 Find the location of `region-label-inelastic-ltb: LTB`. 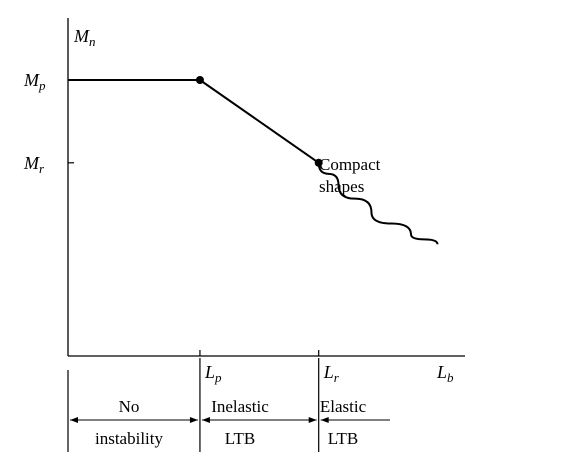

region-label-inelastic-ltb: LTB is located at coordinates (240, 438).